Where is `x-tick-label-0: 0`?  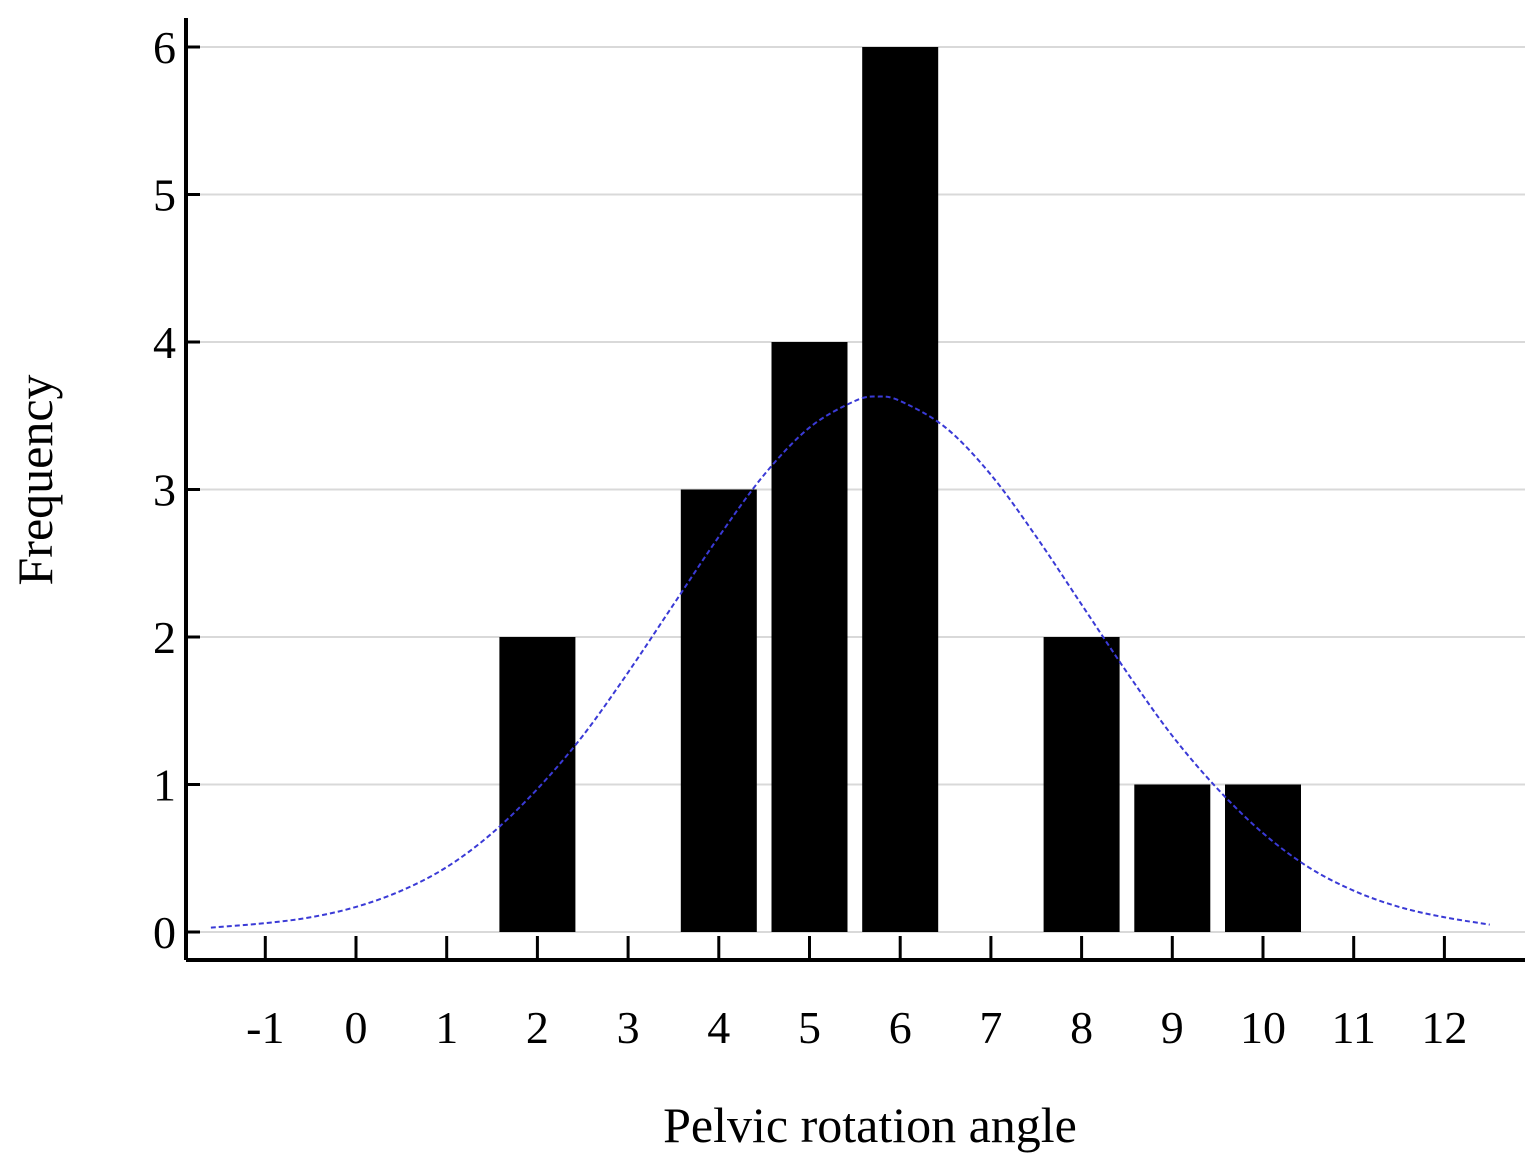
x-tick-label-0: 0 is located at coordinates (356, 1027).